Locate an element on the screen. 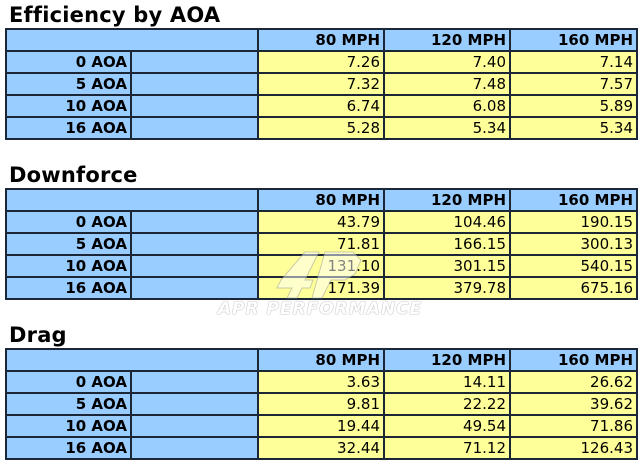  table-title: Drag is located at coordinates (38, 335).